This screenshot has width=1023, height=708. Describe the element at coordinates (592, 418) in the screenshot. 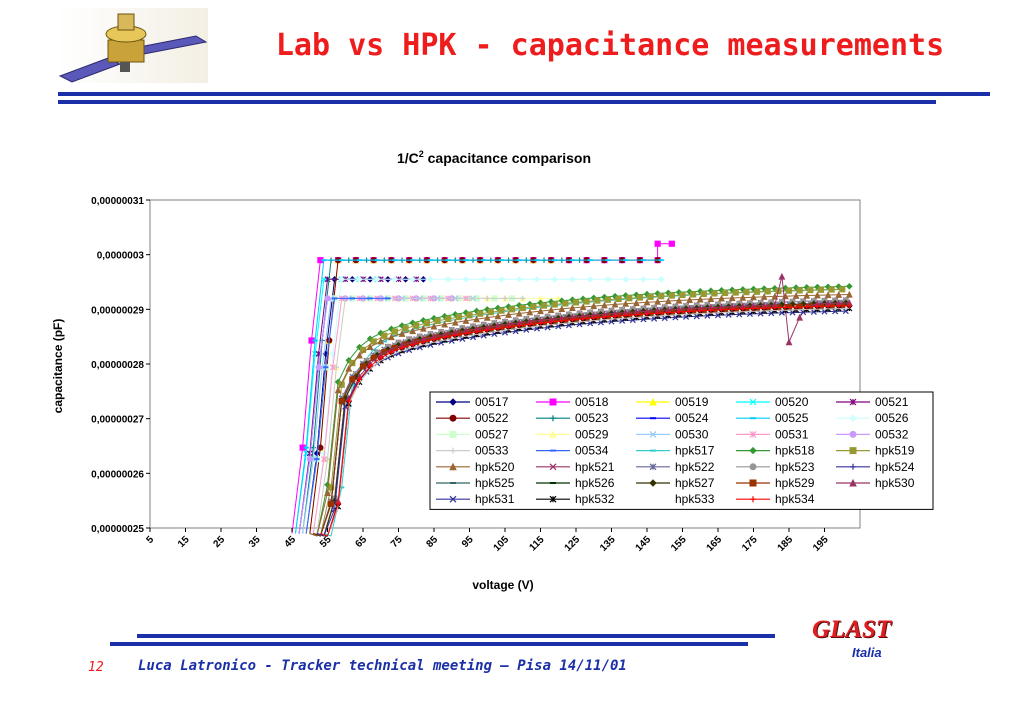

I see `legend-label: 00523` at that location.